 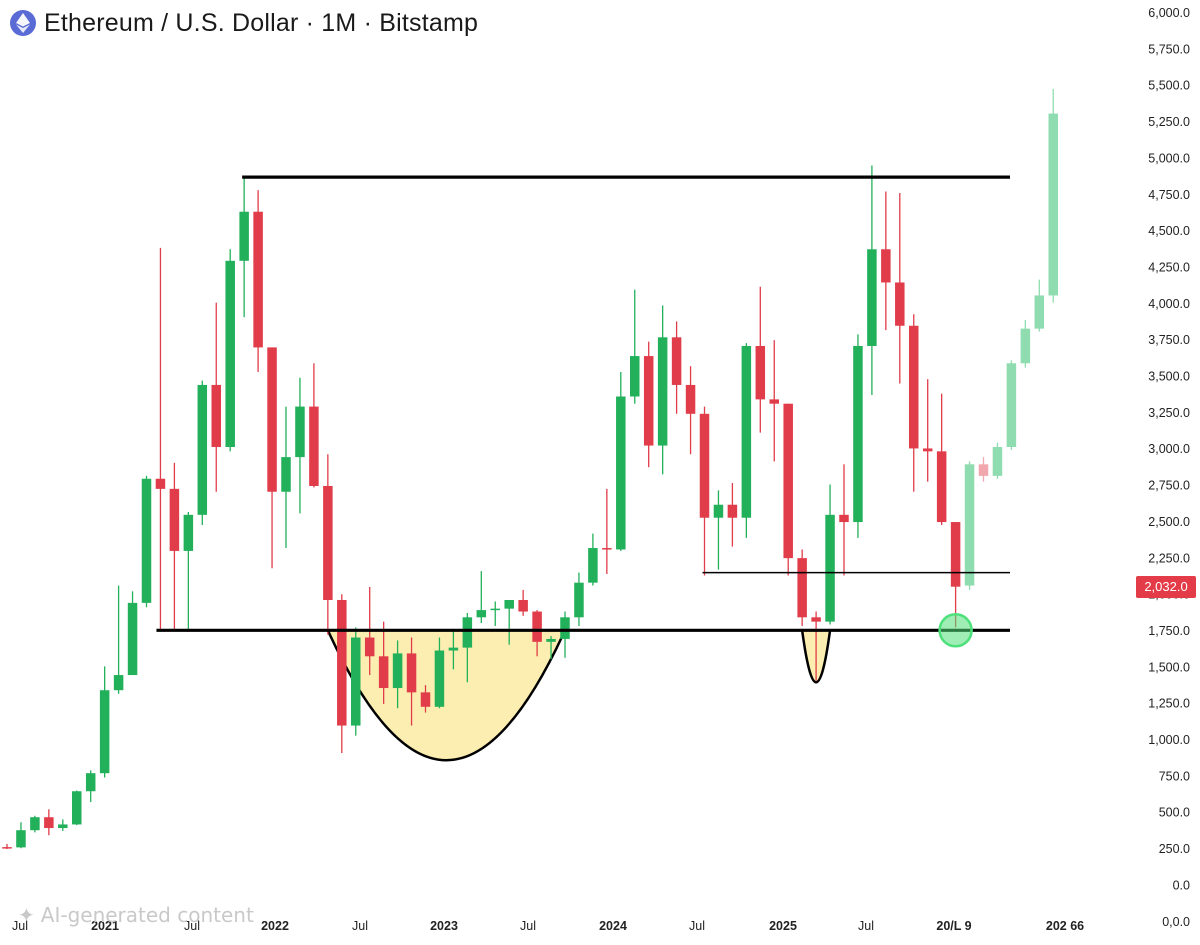 I want to click on x-axis-tick-label: 2021, so click(x=105, y=926).